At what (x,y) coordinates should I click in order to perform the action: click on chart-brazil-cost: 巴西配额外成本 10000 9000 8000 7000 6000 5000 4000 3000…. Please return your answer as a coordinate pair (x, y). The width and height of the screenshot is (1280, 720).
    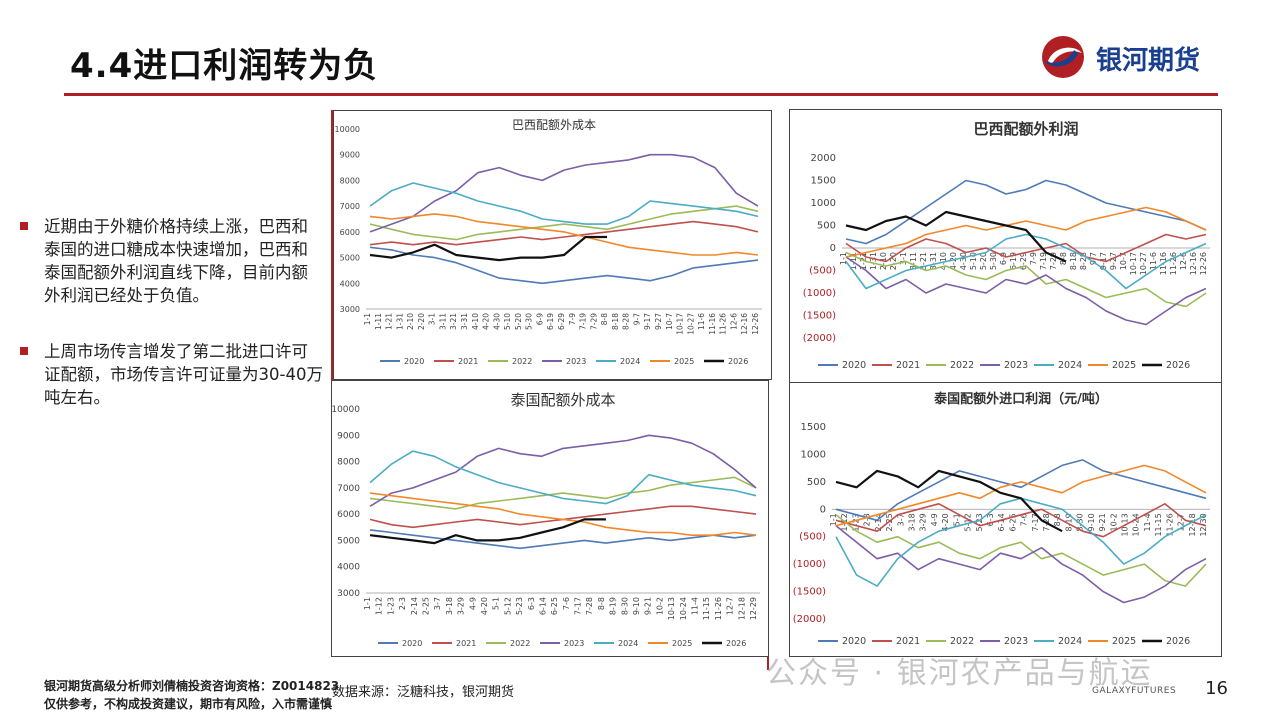
    Looking at the image, I should click on (552, 245).